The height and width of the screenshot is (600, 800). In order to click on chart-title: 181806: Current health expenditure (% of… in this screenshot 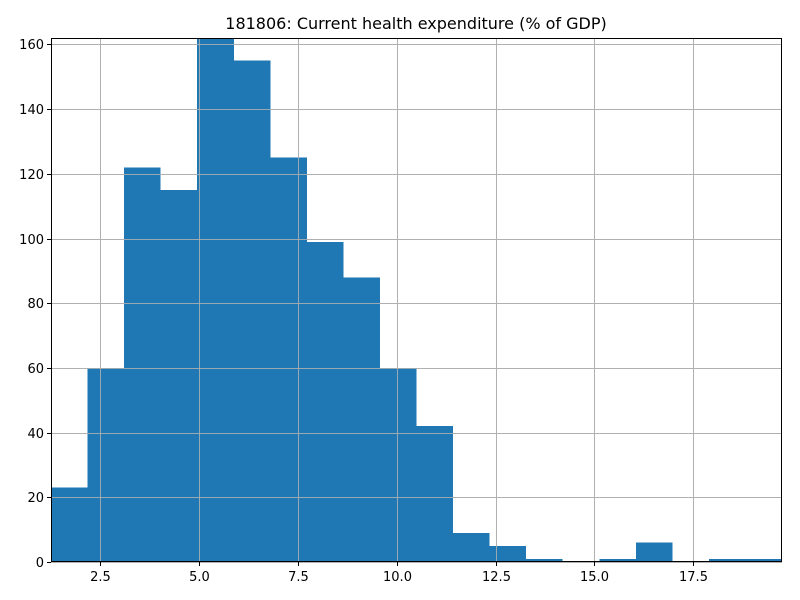, I will do `click(415, 23)`.